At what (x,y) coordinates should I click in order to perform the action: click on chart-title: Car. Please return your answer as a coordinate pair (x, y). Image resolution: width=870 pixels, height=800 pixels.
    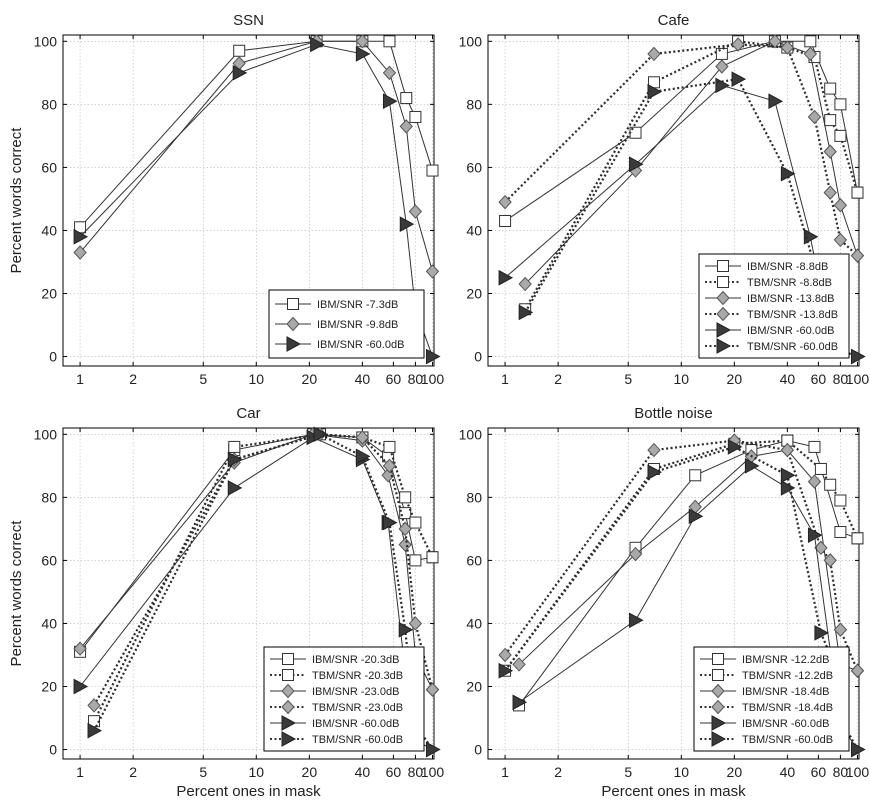
    Looking at the image, I should click on (248, 413).